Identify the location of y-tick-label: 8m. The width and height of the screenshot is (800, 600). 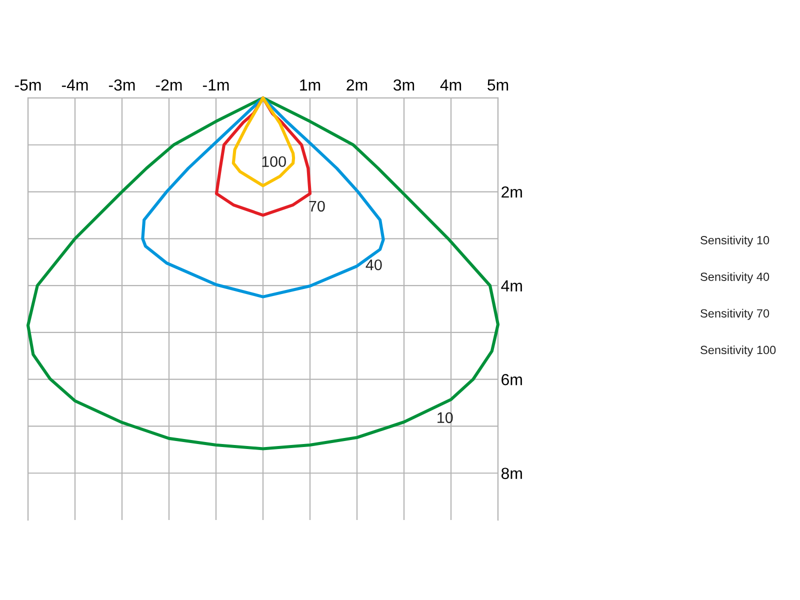
(511, 474).